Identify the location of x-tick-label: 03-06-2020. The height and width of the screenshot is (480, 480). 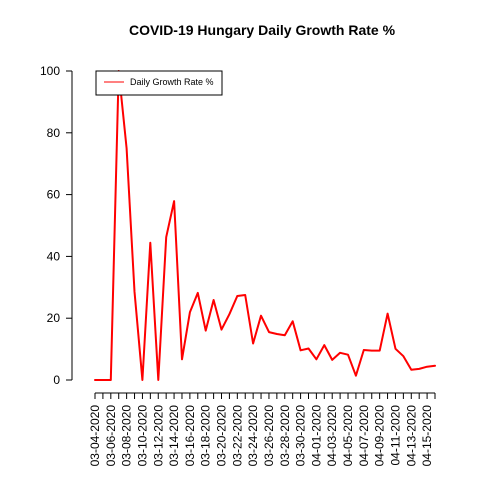
(111, 436).